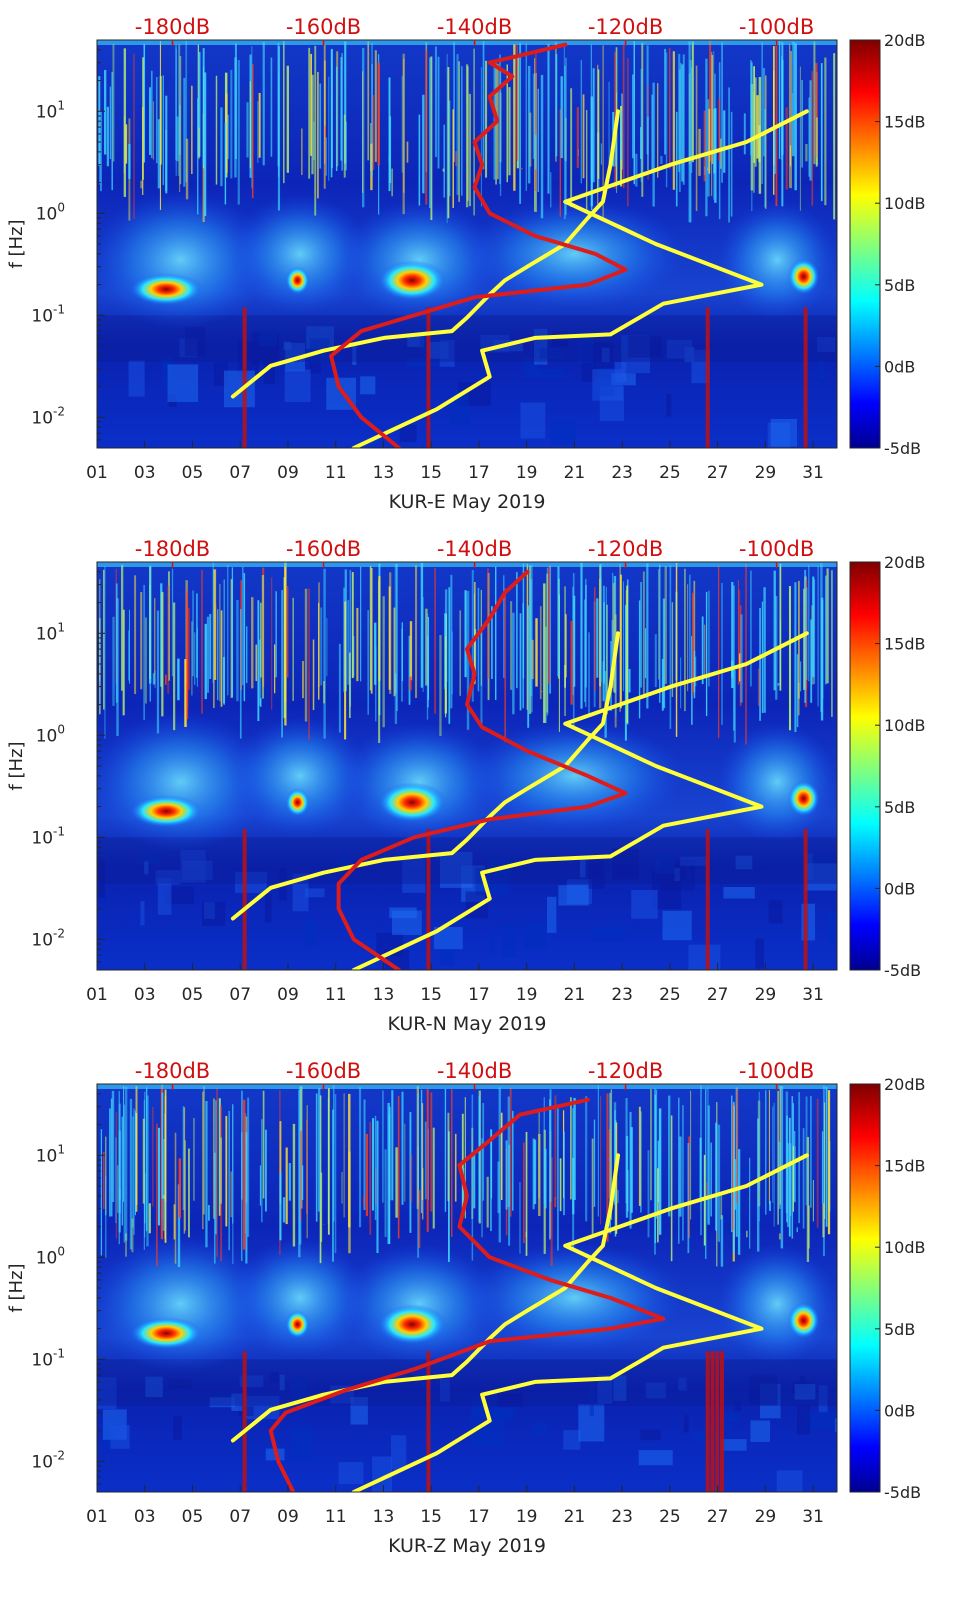 The width and height of the screenshot is (962, 1599). Describe the element at coordinates (455, 1506) in the screenshot. I see `x-axis: 01 03 05 07 09 11 13 15 17 19 21 23 25 27 29 31` at that location.